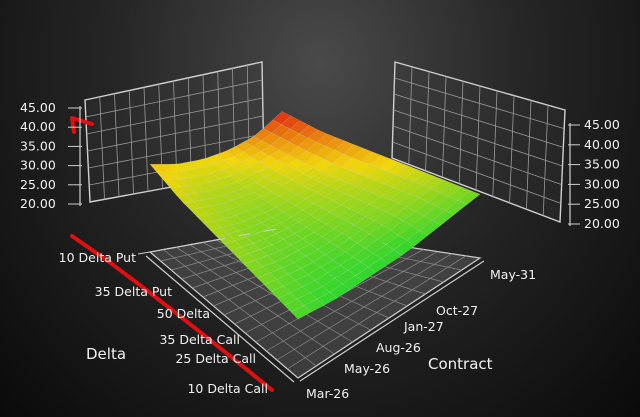  I want to click on contract-tick-label: May-31, so click(513, 274).